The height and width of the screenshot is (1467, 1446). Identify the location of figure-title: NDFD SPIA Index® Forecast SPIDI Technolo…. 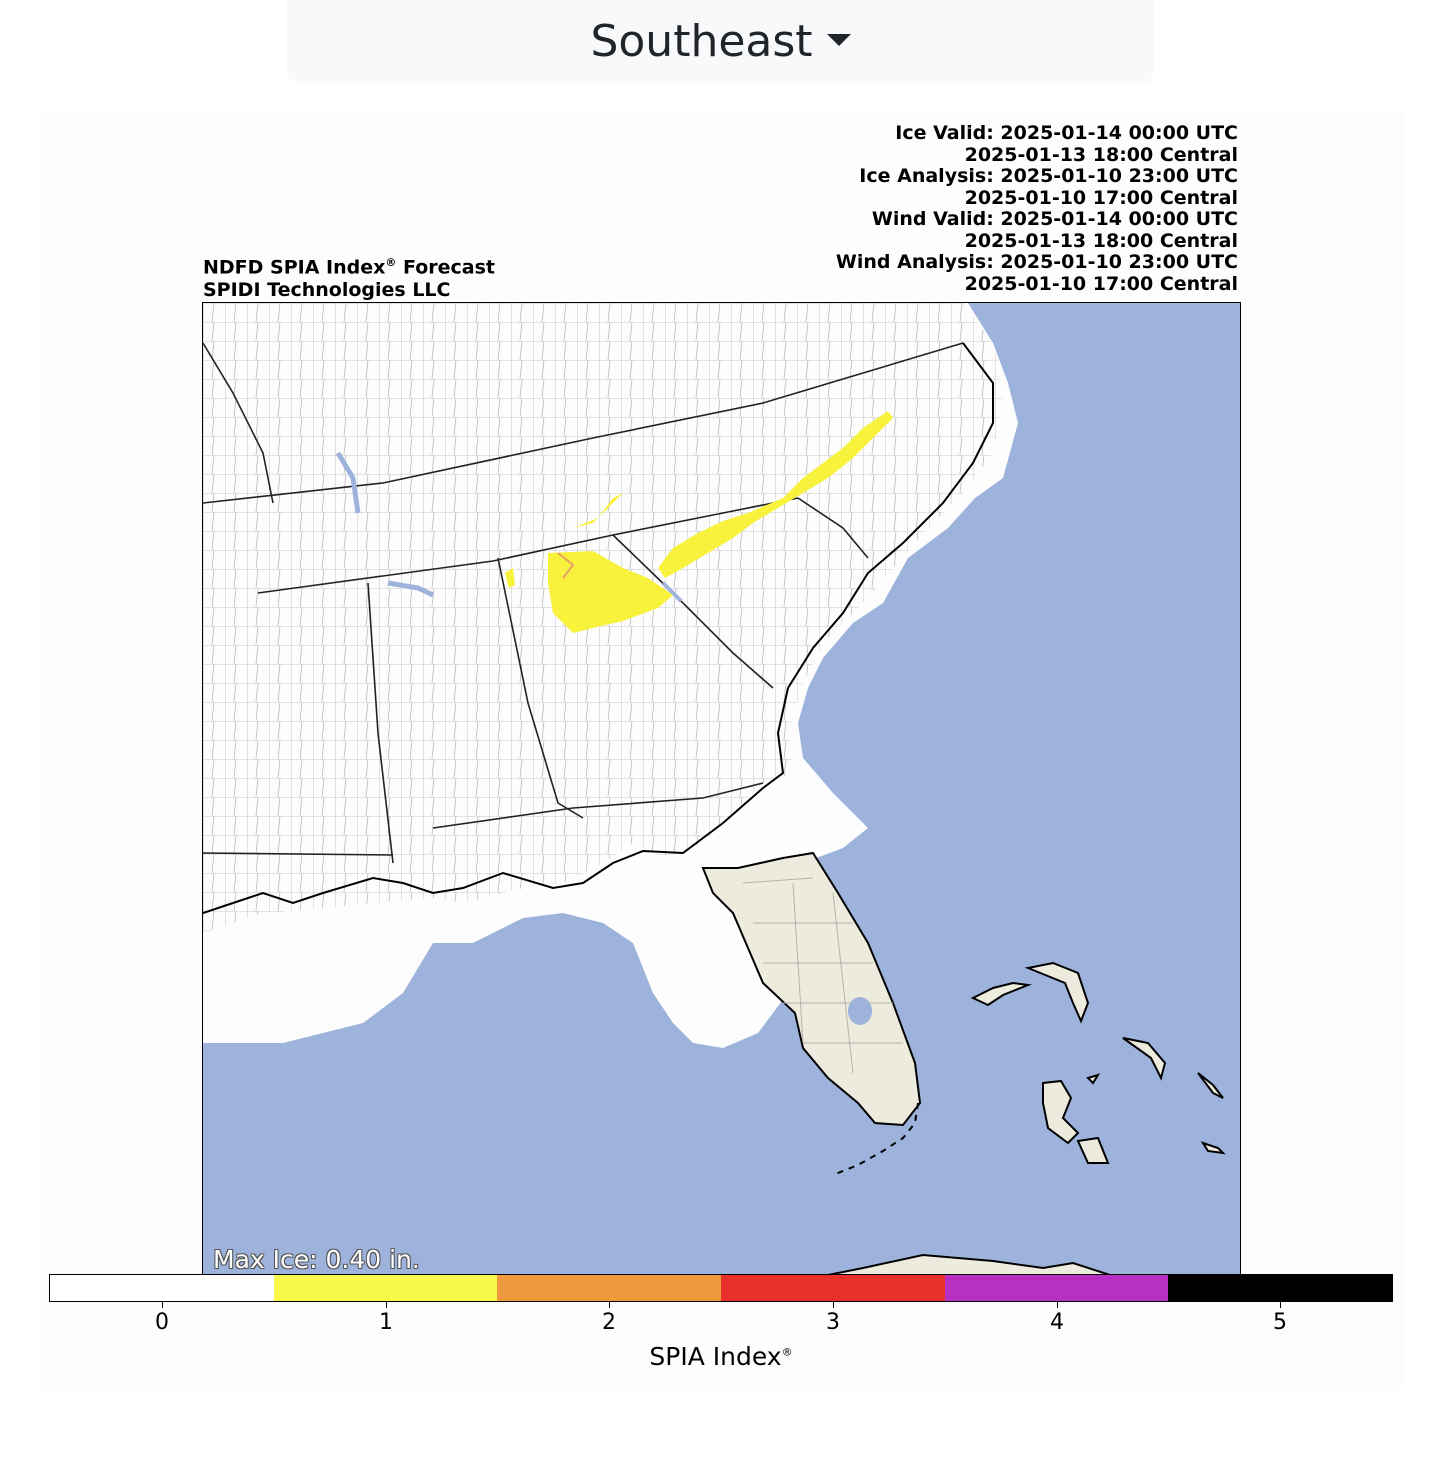
(349, 276).